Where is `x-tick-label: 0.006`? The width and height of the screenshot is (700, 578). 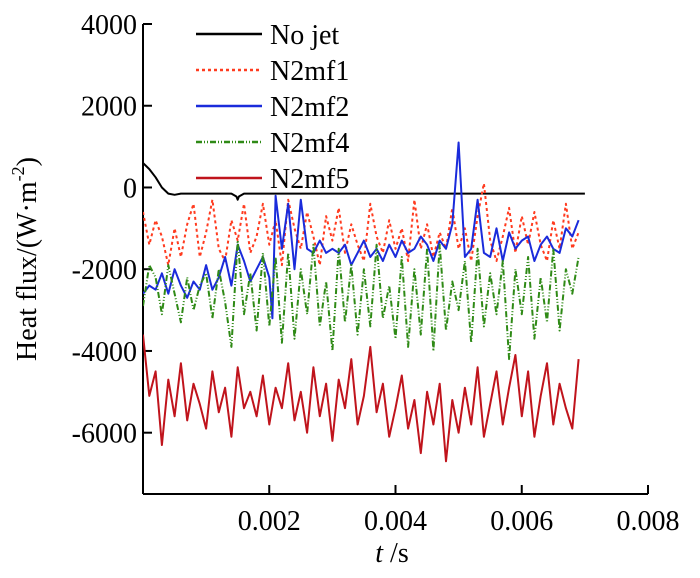 x-tick-label: 0.006 is located at coordinates (521, 521).